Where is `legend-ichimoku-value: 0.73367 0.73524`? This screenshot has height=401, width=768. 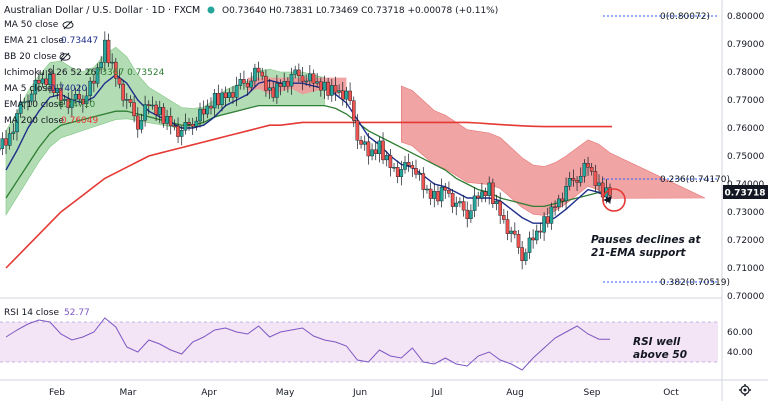
legend-ichimoku-value: 0.73367 0.73524 is located at coordinates (126, 73).